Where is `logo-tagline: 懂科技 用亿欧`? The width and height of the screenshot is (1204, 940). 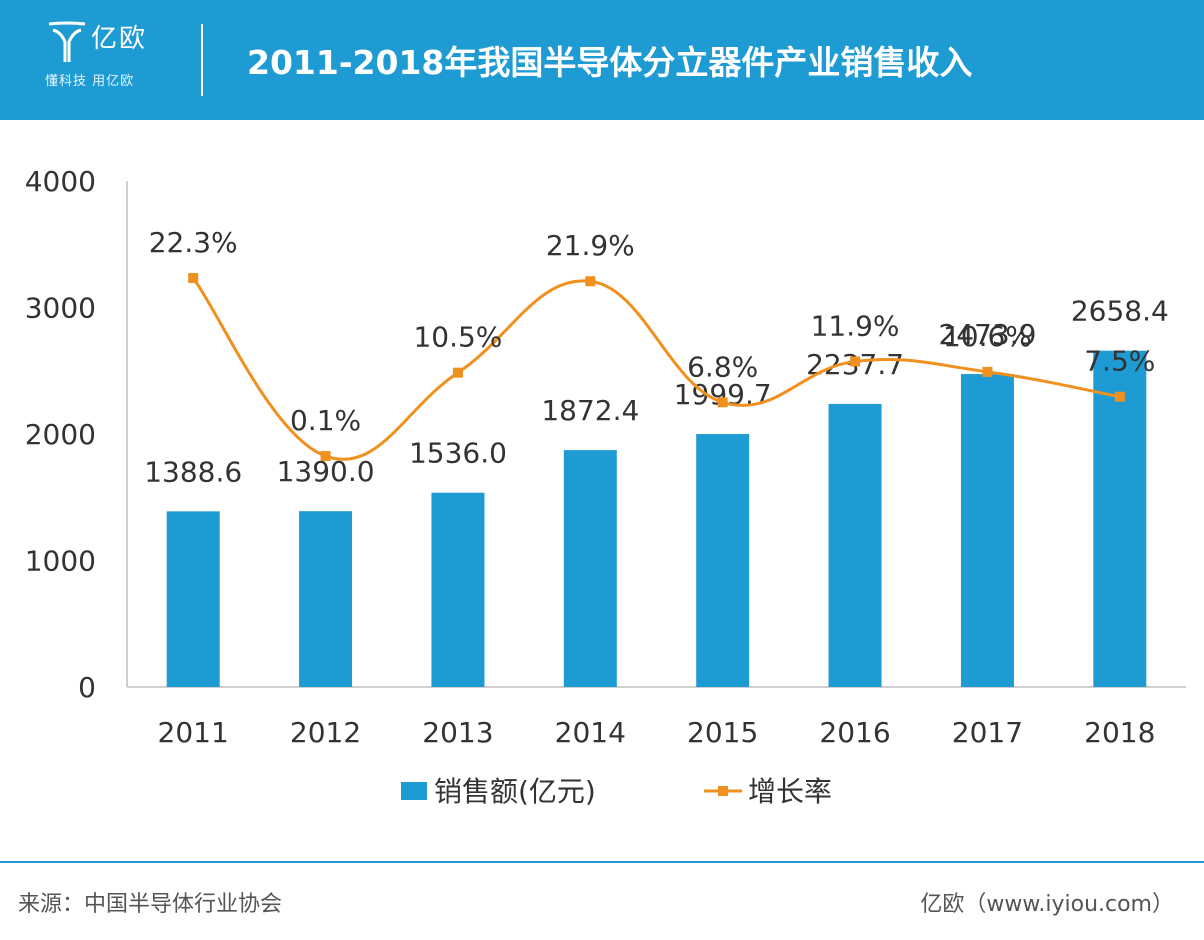
logo-tagline: 懂科技 用亿欧 is located at coordinates (90, 81).